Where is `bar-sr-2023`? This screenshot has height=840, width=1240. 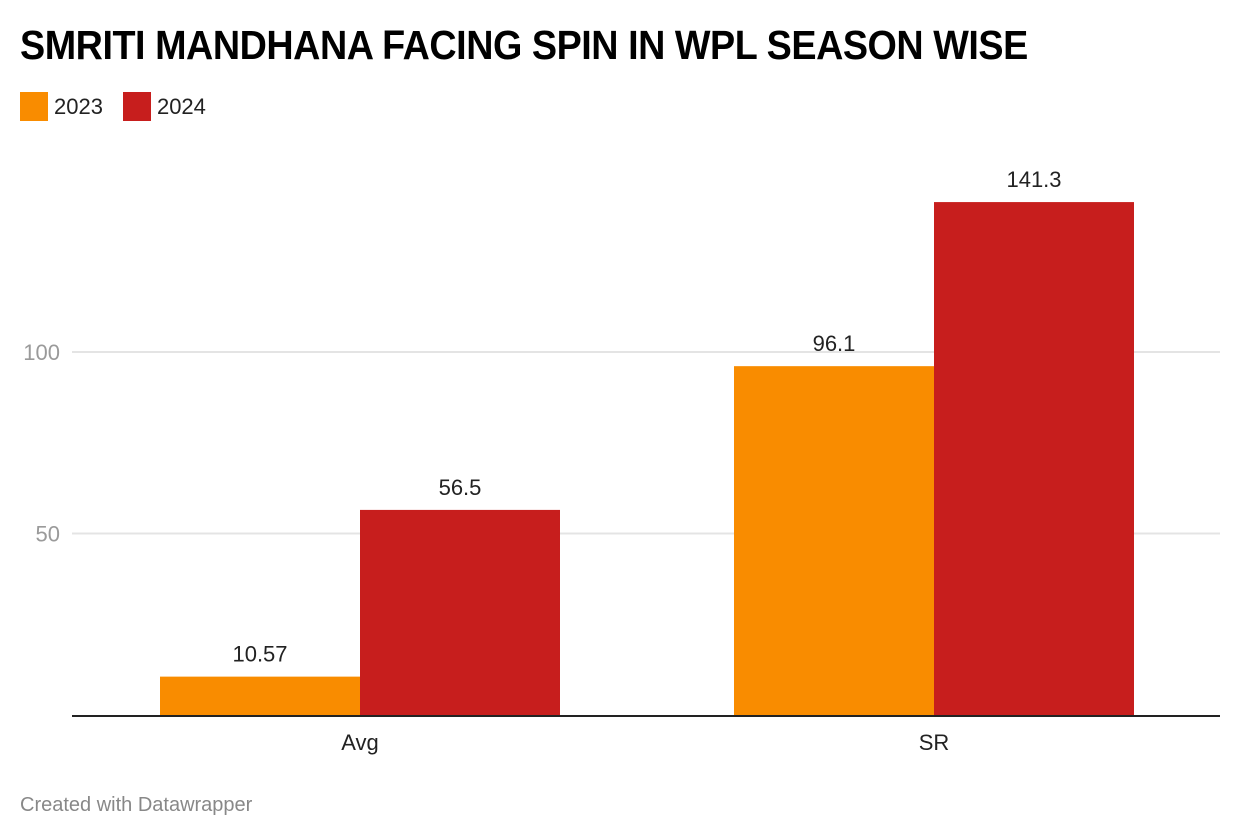 bar-sr-2023 is located at coordinates (834, 540).